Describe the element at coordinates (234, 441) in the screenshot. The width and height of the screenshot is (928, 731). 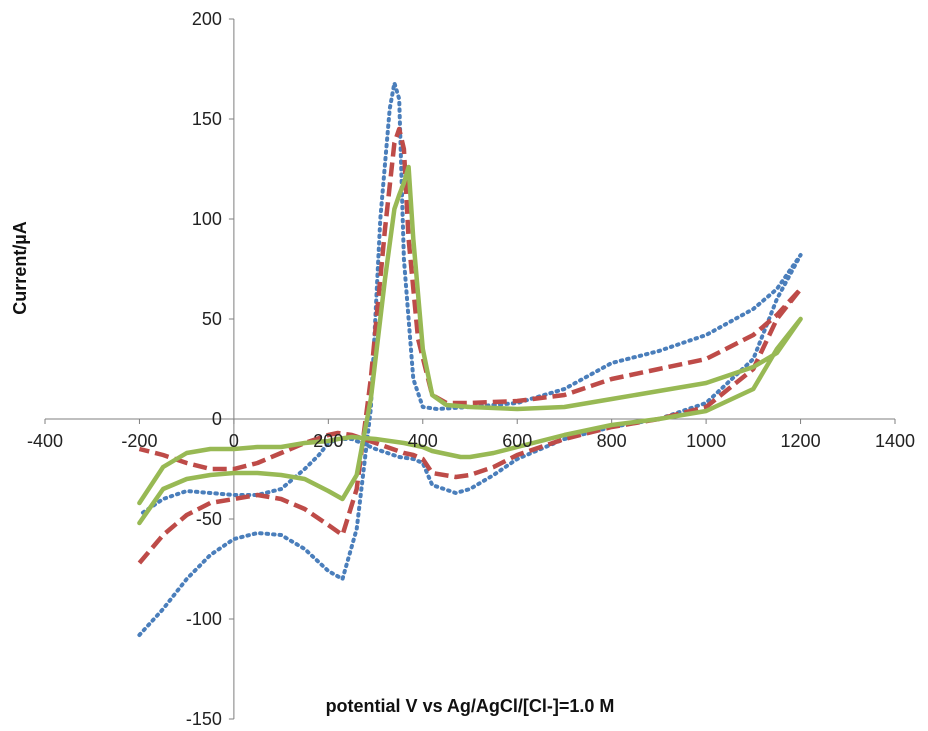
I see `x-tick-label: 0` at that location.